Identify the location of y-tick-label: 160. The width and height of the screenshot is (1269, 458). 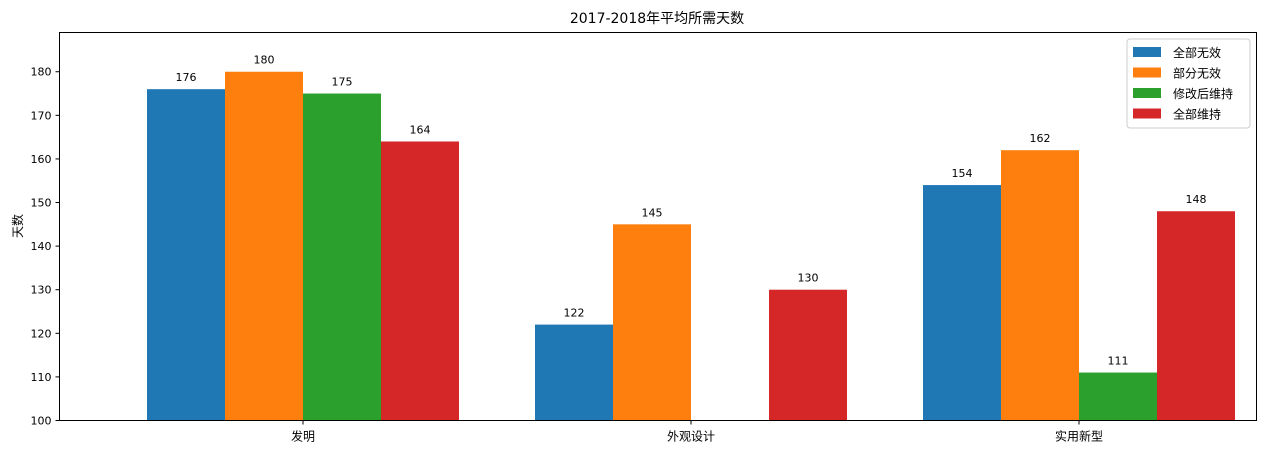
(41, 159).